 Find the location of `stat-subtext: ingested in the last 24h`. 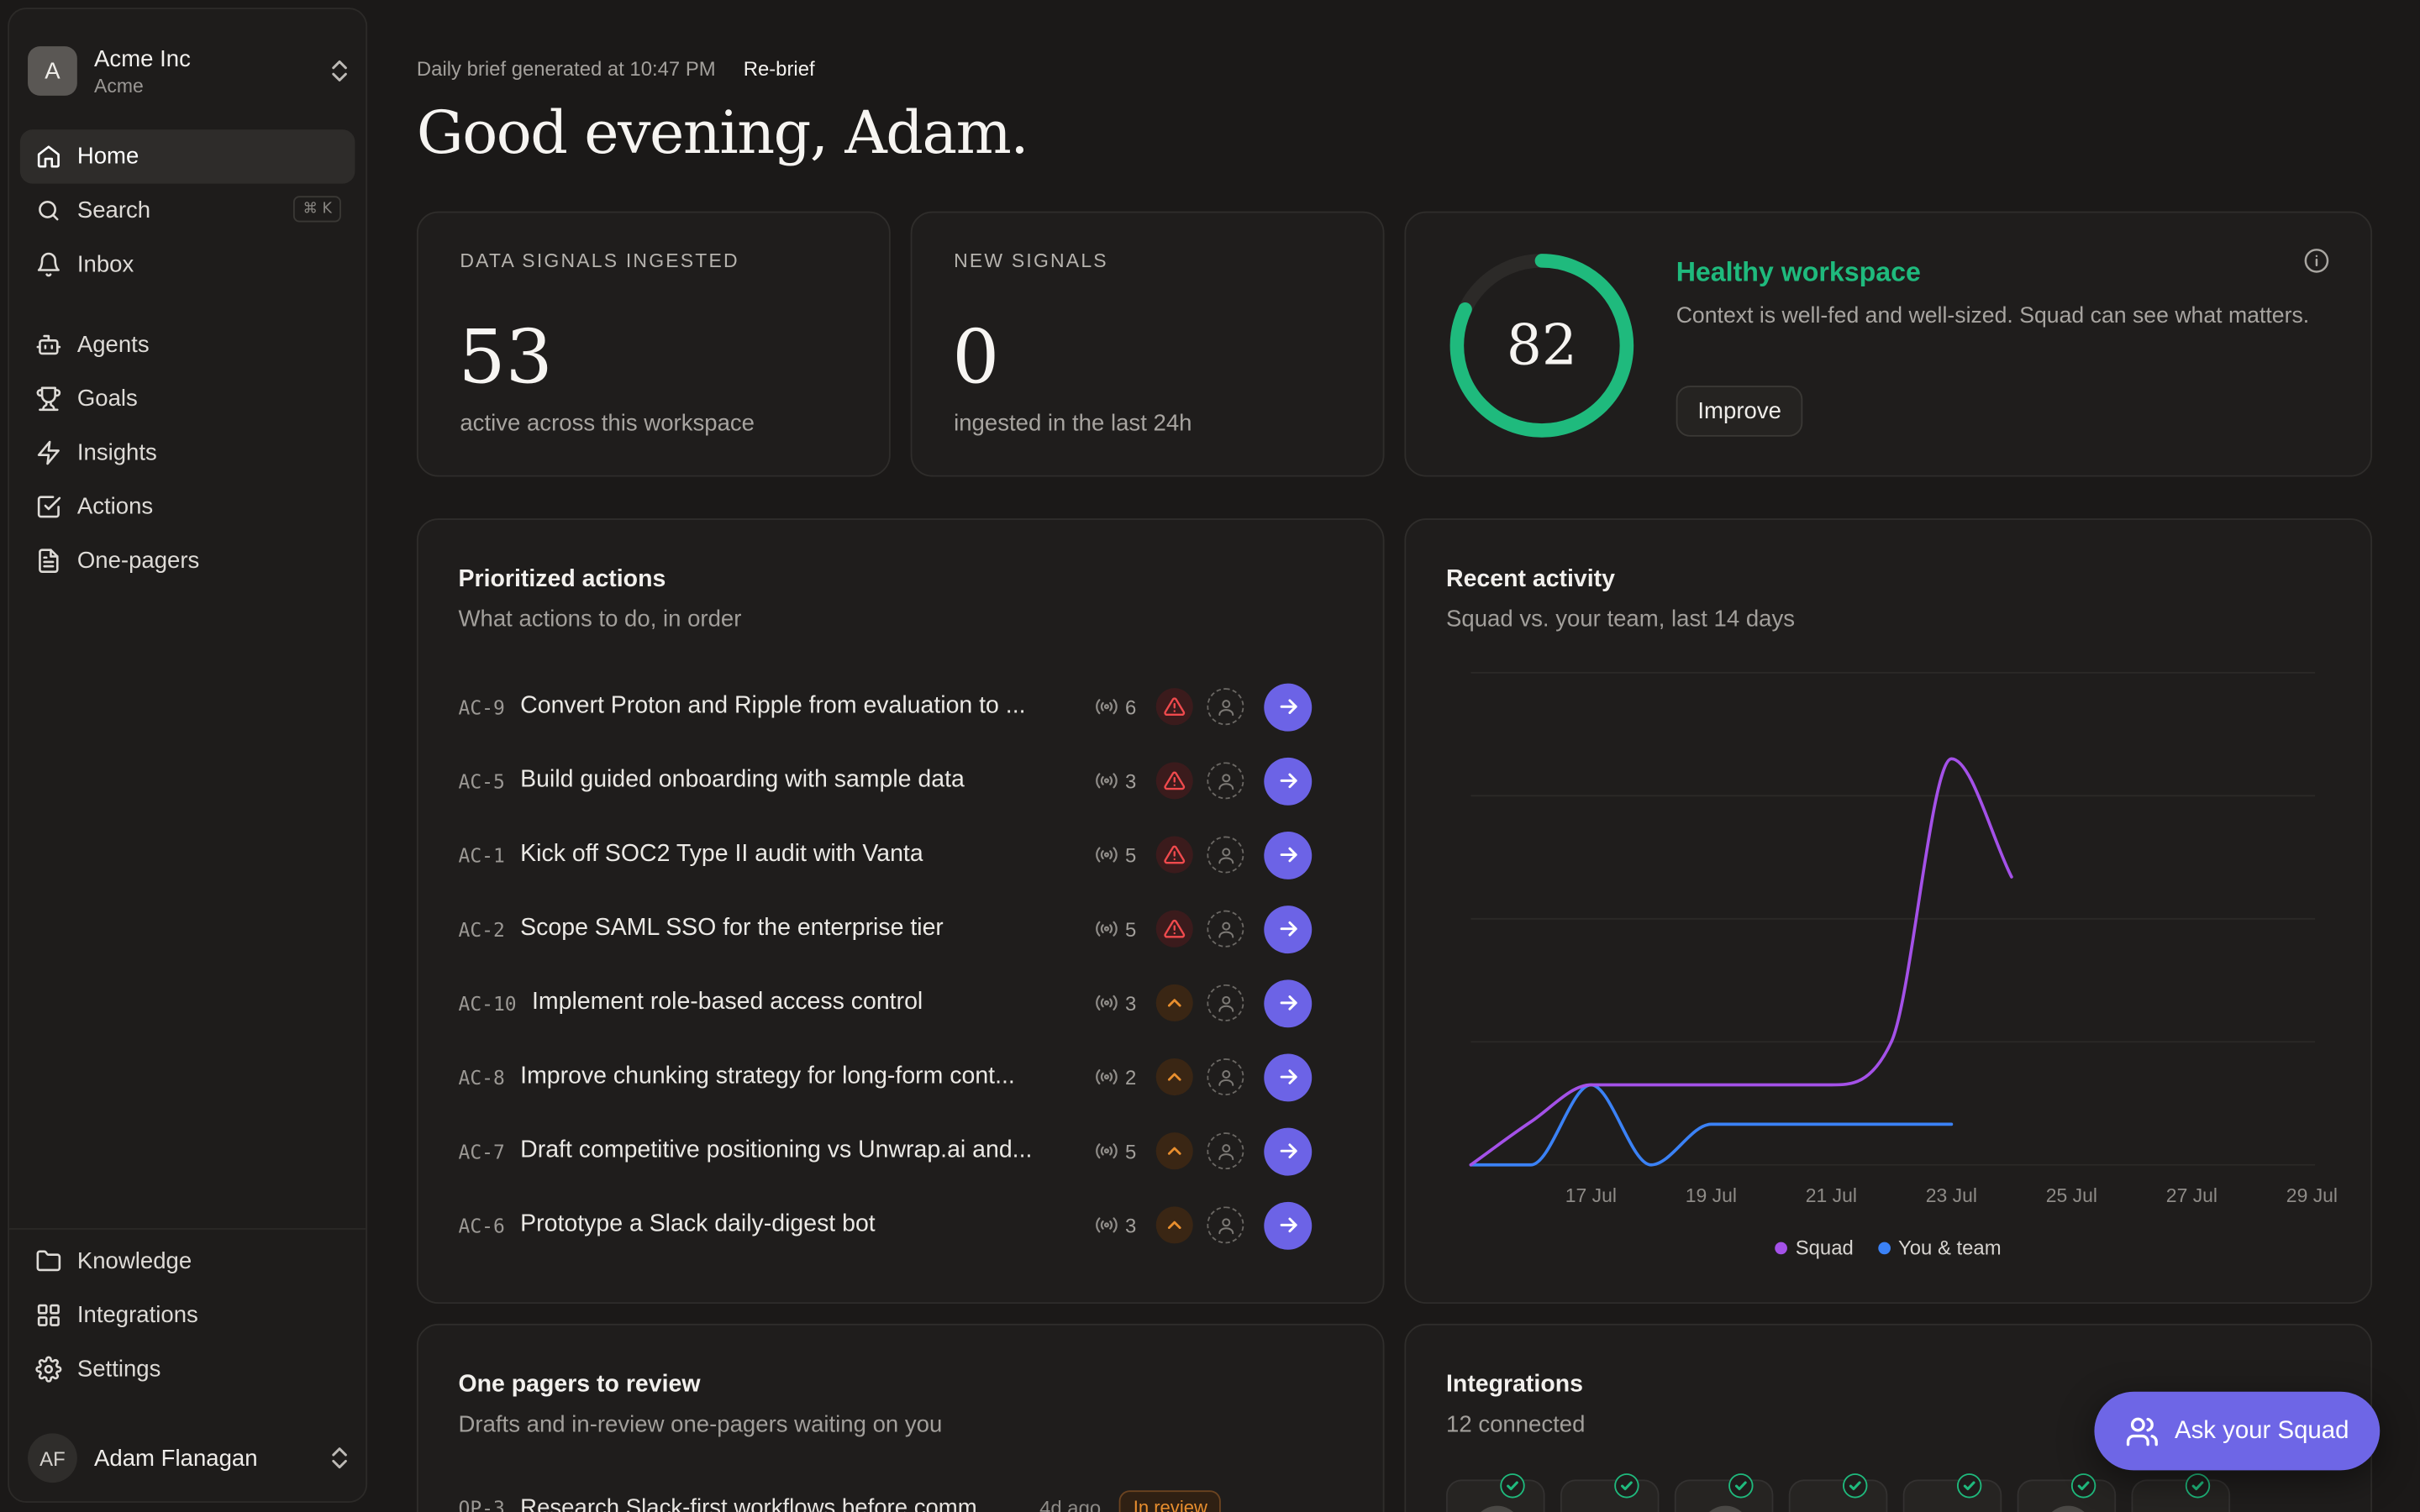

stat-subtext: ingested in the last 24h is located at coordinates (1073, 423).